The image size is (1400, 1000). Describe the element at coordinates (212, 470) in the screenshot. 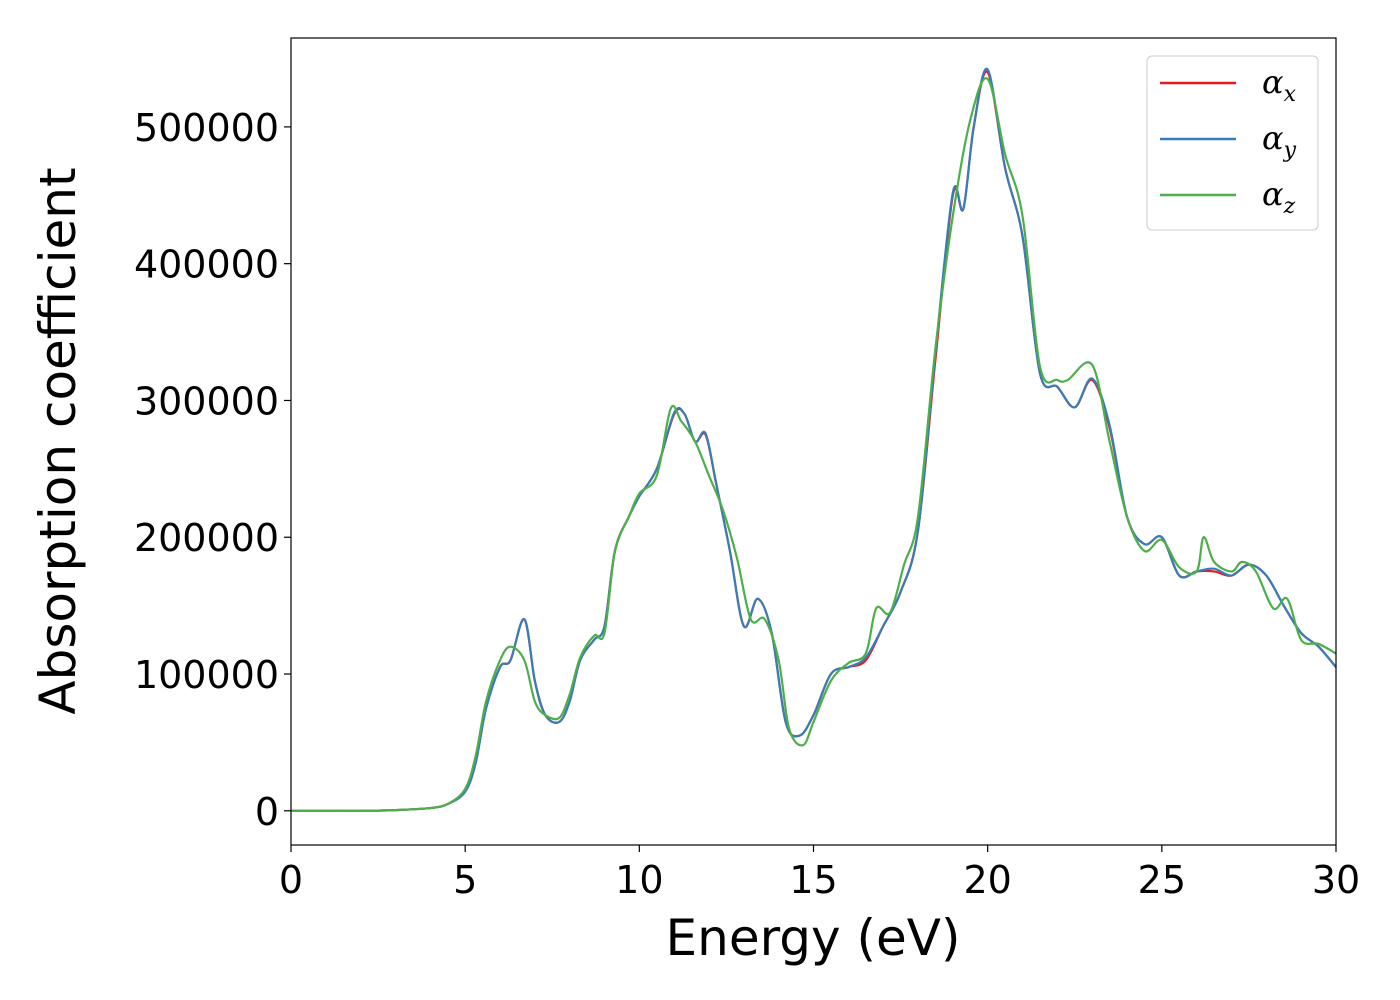

I see `y-axis: 0 100000 200000 300000 400000 500000` at that location.